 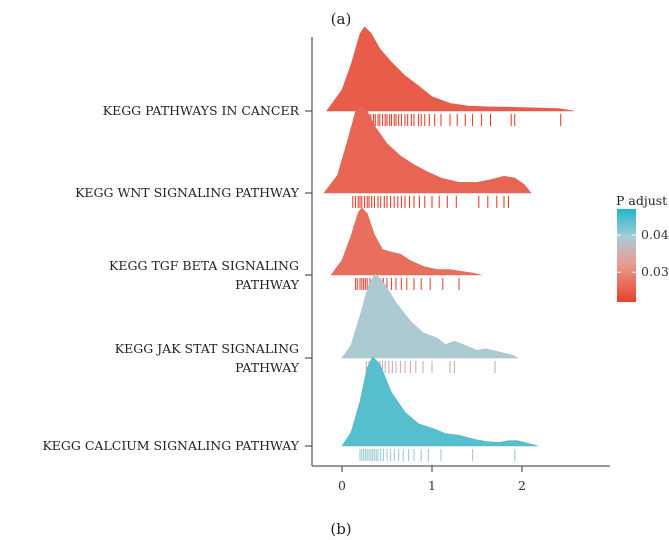 I want to click on category-label: KEGG WNT SIGNALING PATHWAY, so click(x=187, y=192).